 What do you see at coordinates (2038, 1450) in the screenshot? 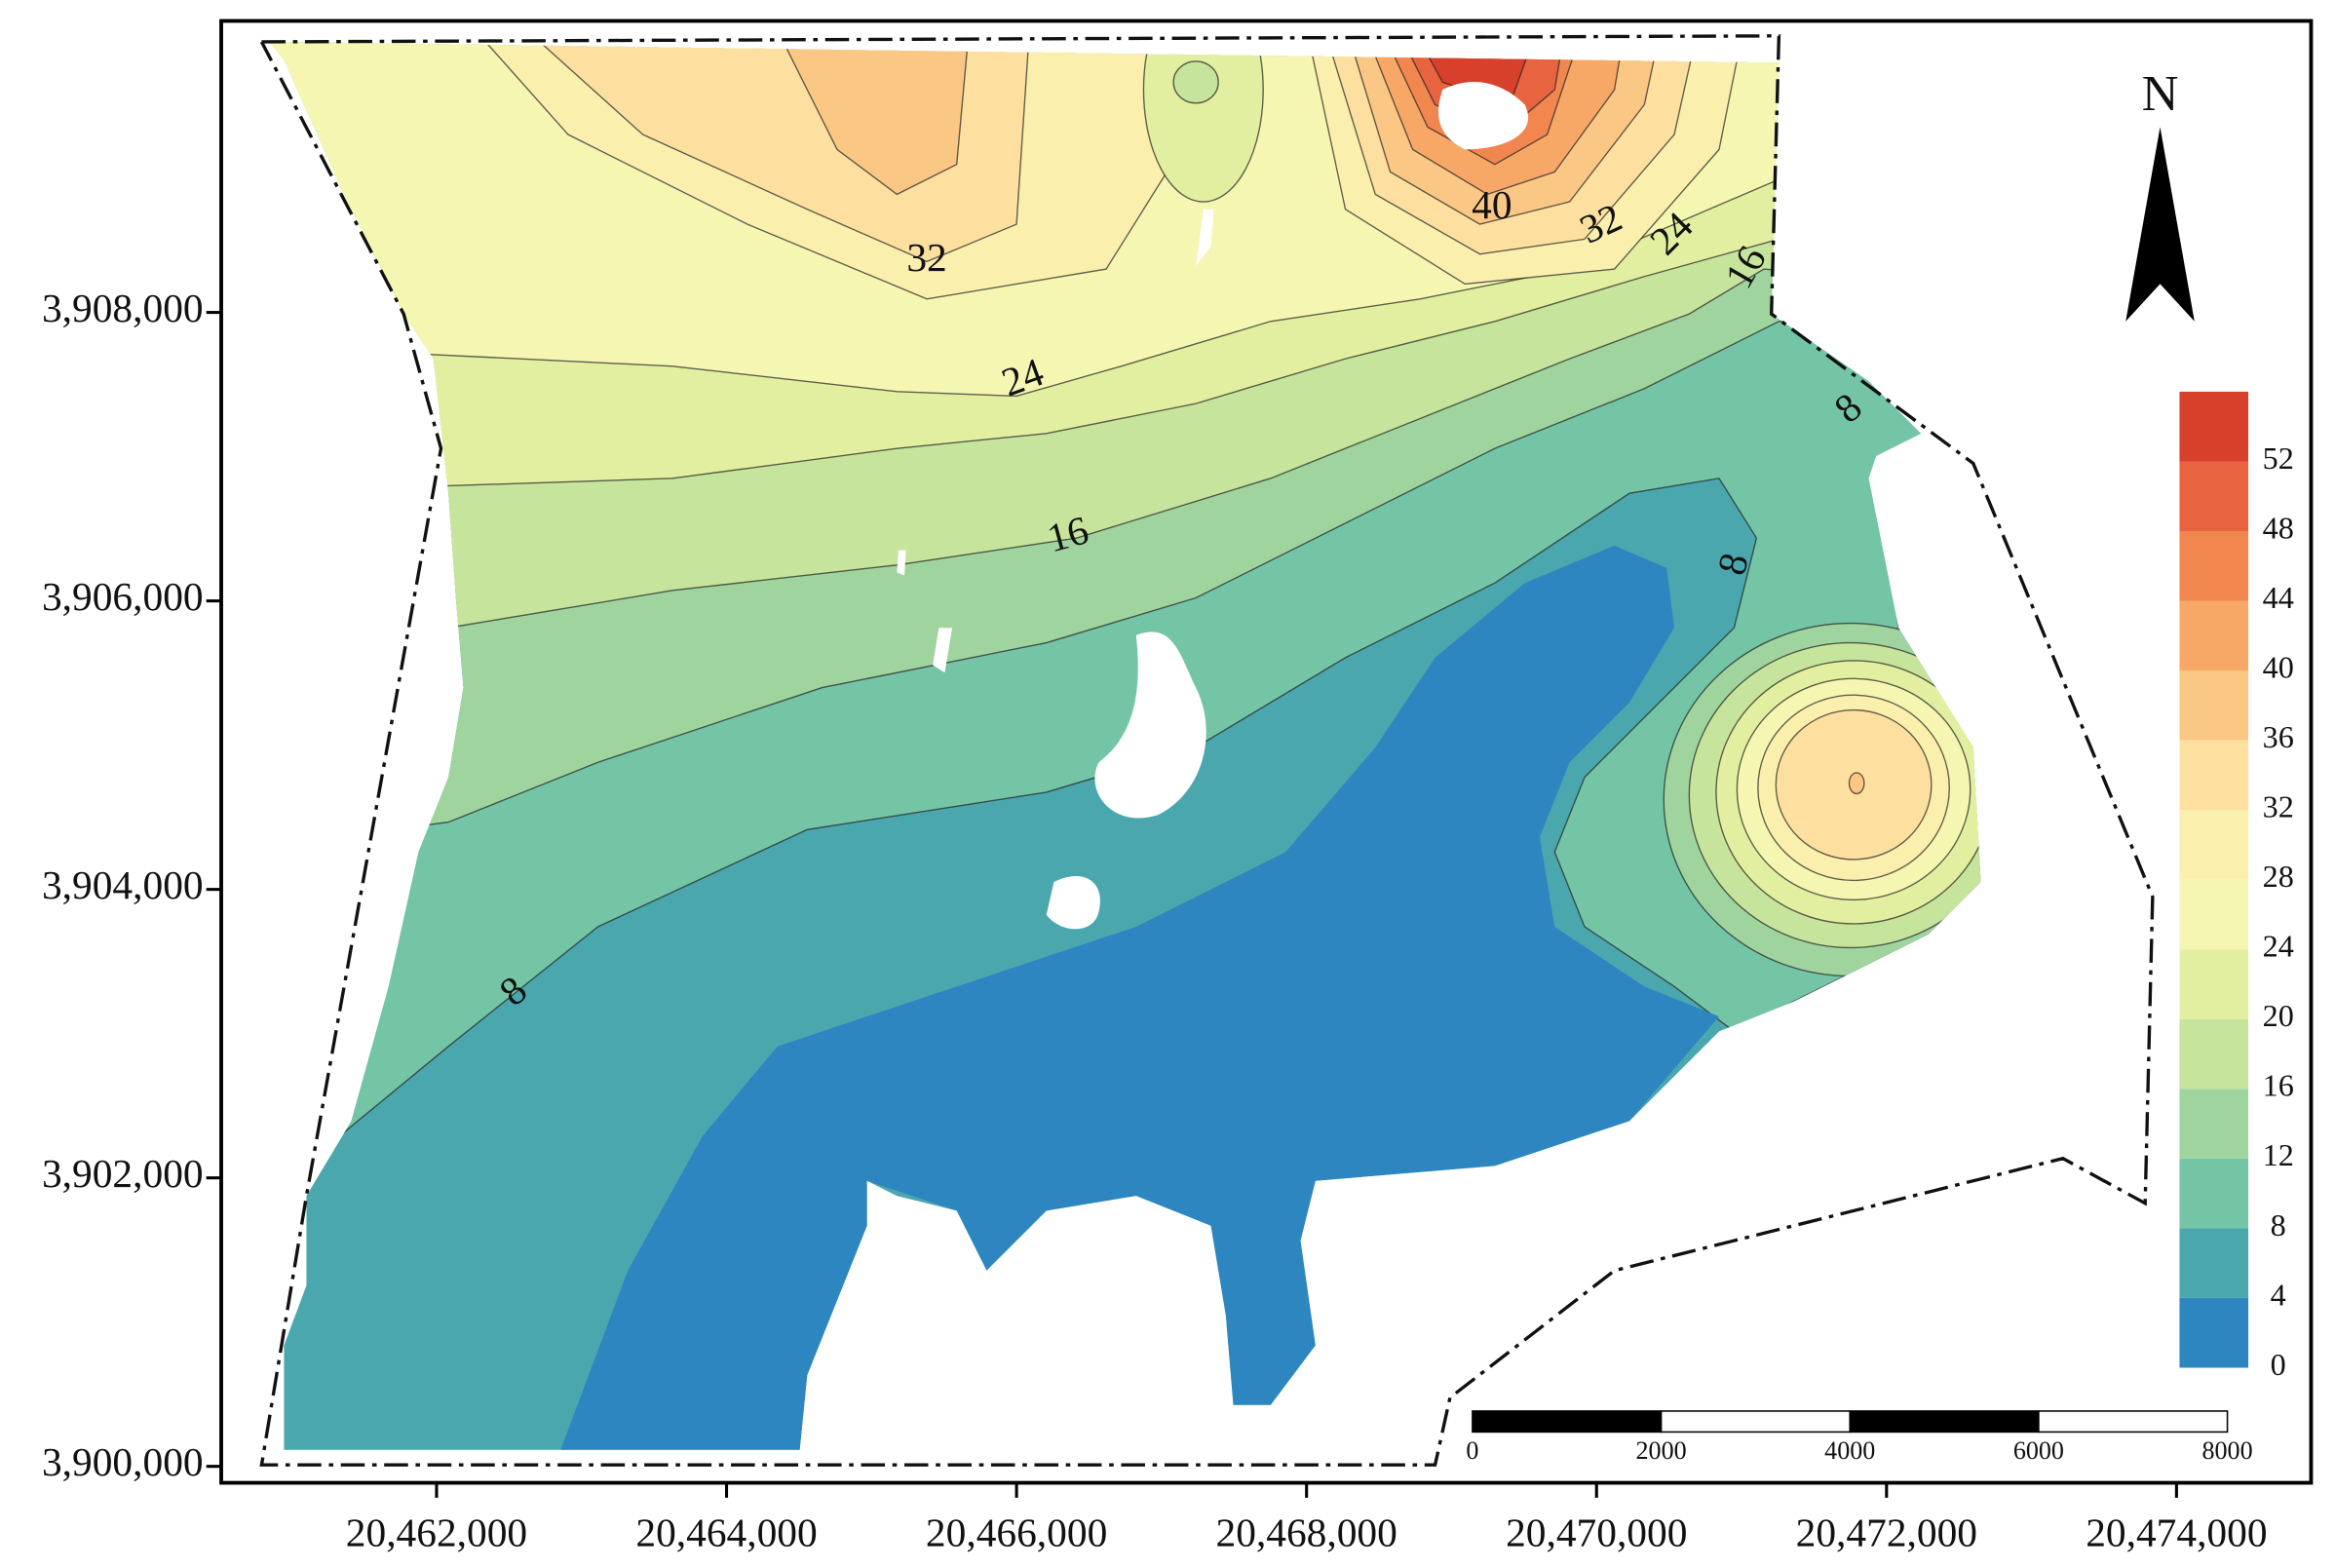
I see `scale-label: 6000` at bounding box center [2038, 1450].